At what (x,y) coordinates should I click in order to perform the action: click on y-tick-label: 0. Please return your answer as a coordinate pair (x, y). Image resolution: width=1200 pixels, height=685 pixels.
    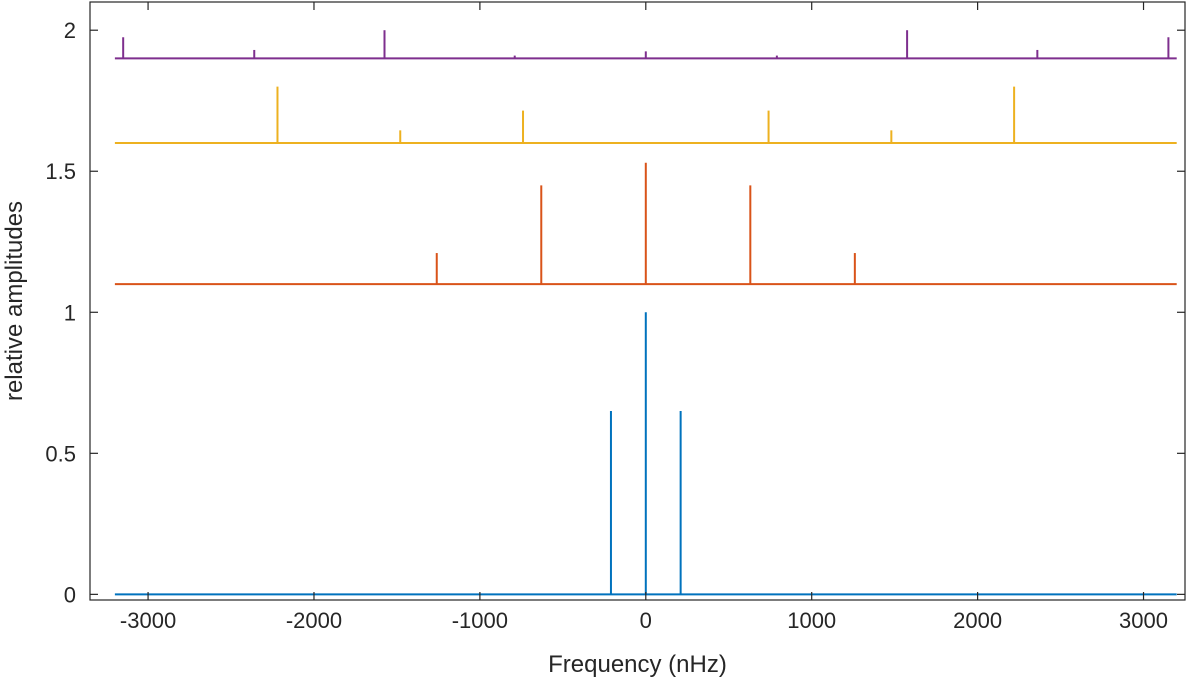
    Looking at the image, I should click on (70, 594).